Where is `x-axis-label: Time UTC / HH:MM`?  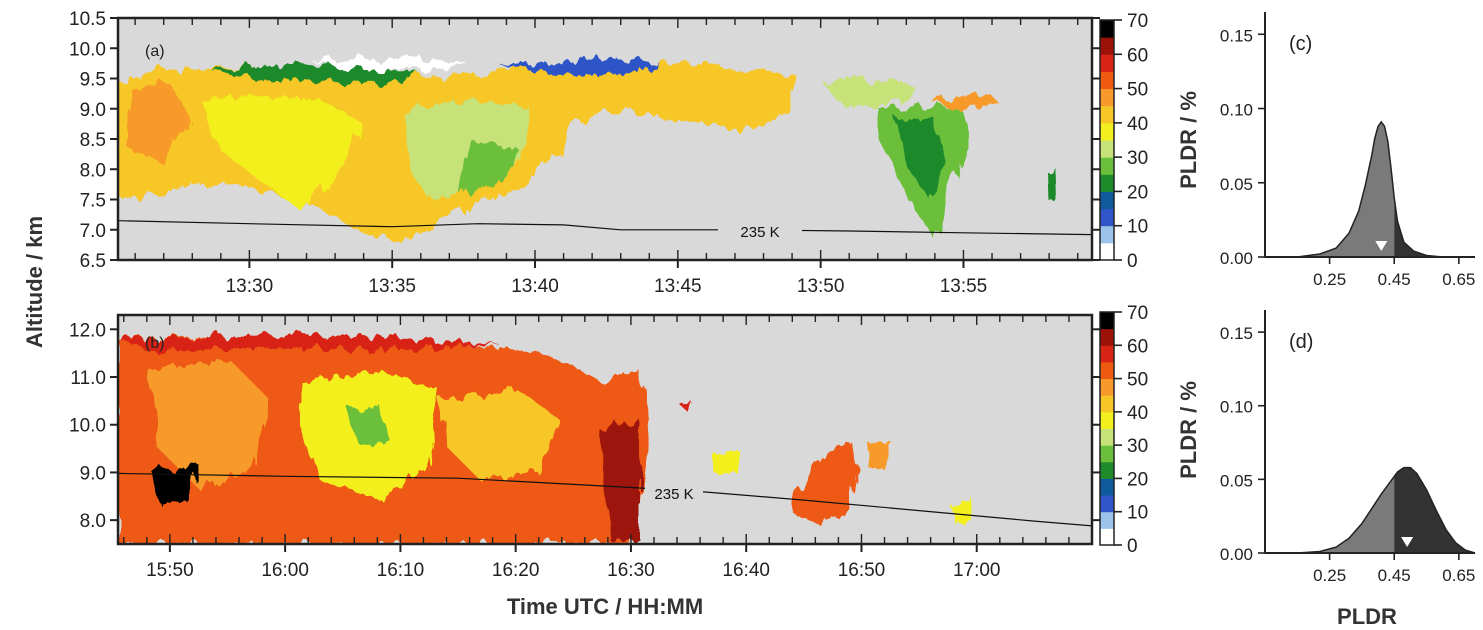 x-axis-label: Time UTC / HH:MM is located at coordinates (605, 606).